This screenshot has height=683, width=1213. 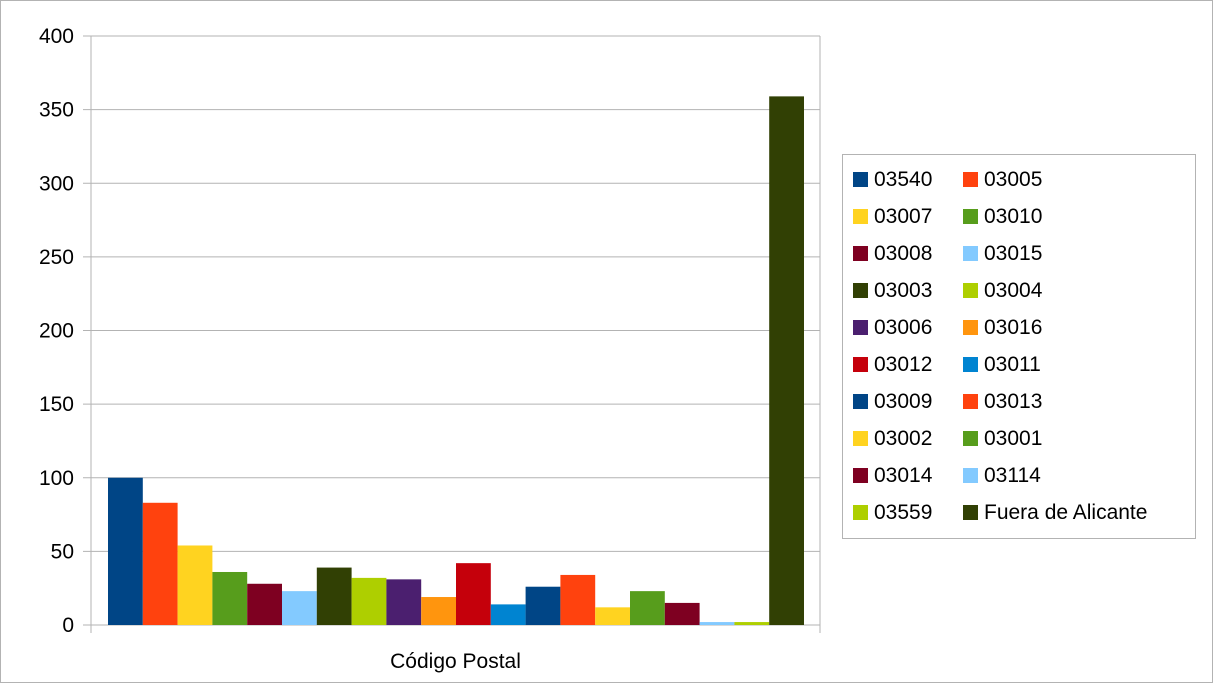 What do you see at coordinates (903, 364) in the screenshot?
I see `legend-label: 03012` at bounding box center [903, 364].